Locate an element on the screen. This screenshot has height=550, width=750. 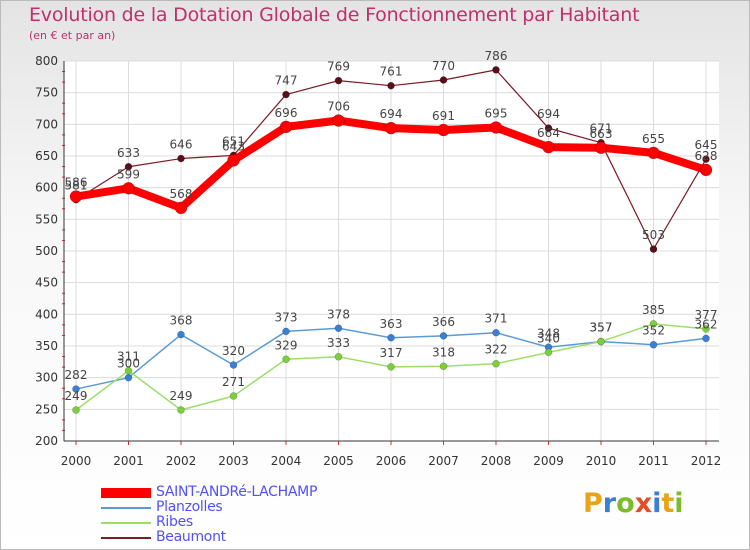
legend-label: SAINT-ANDRé-LACHAMP is located at coordinates (237, 492).